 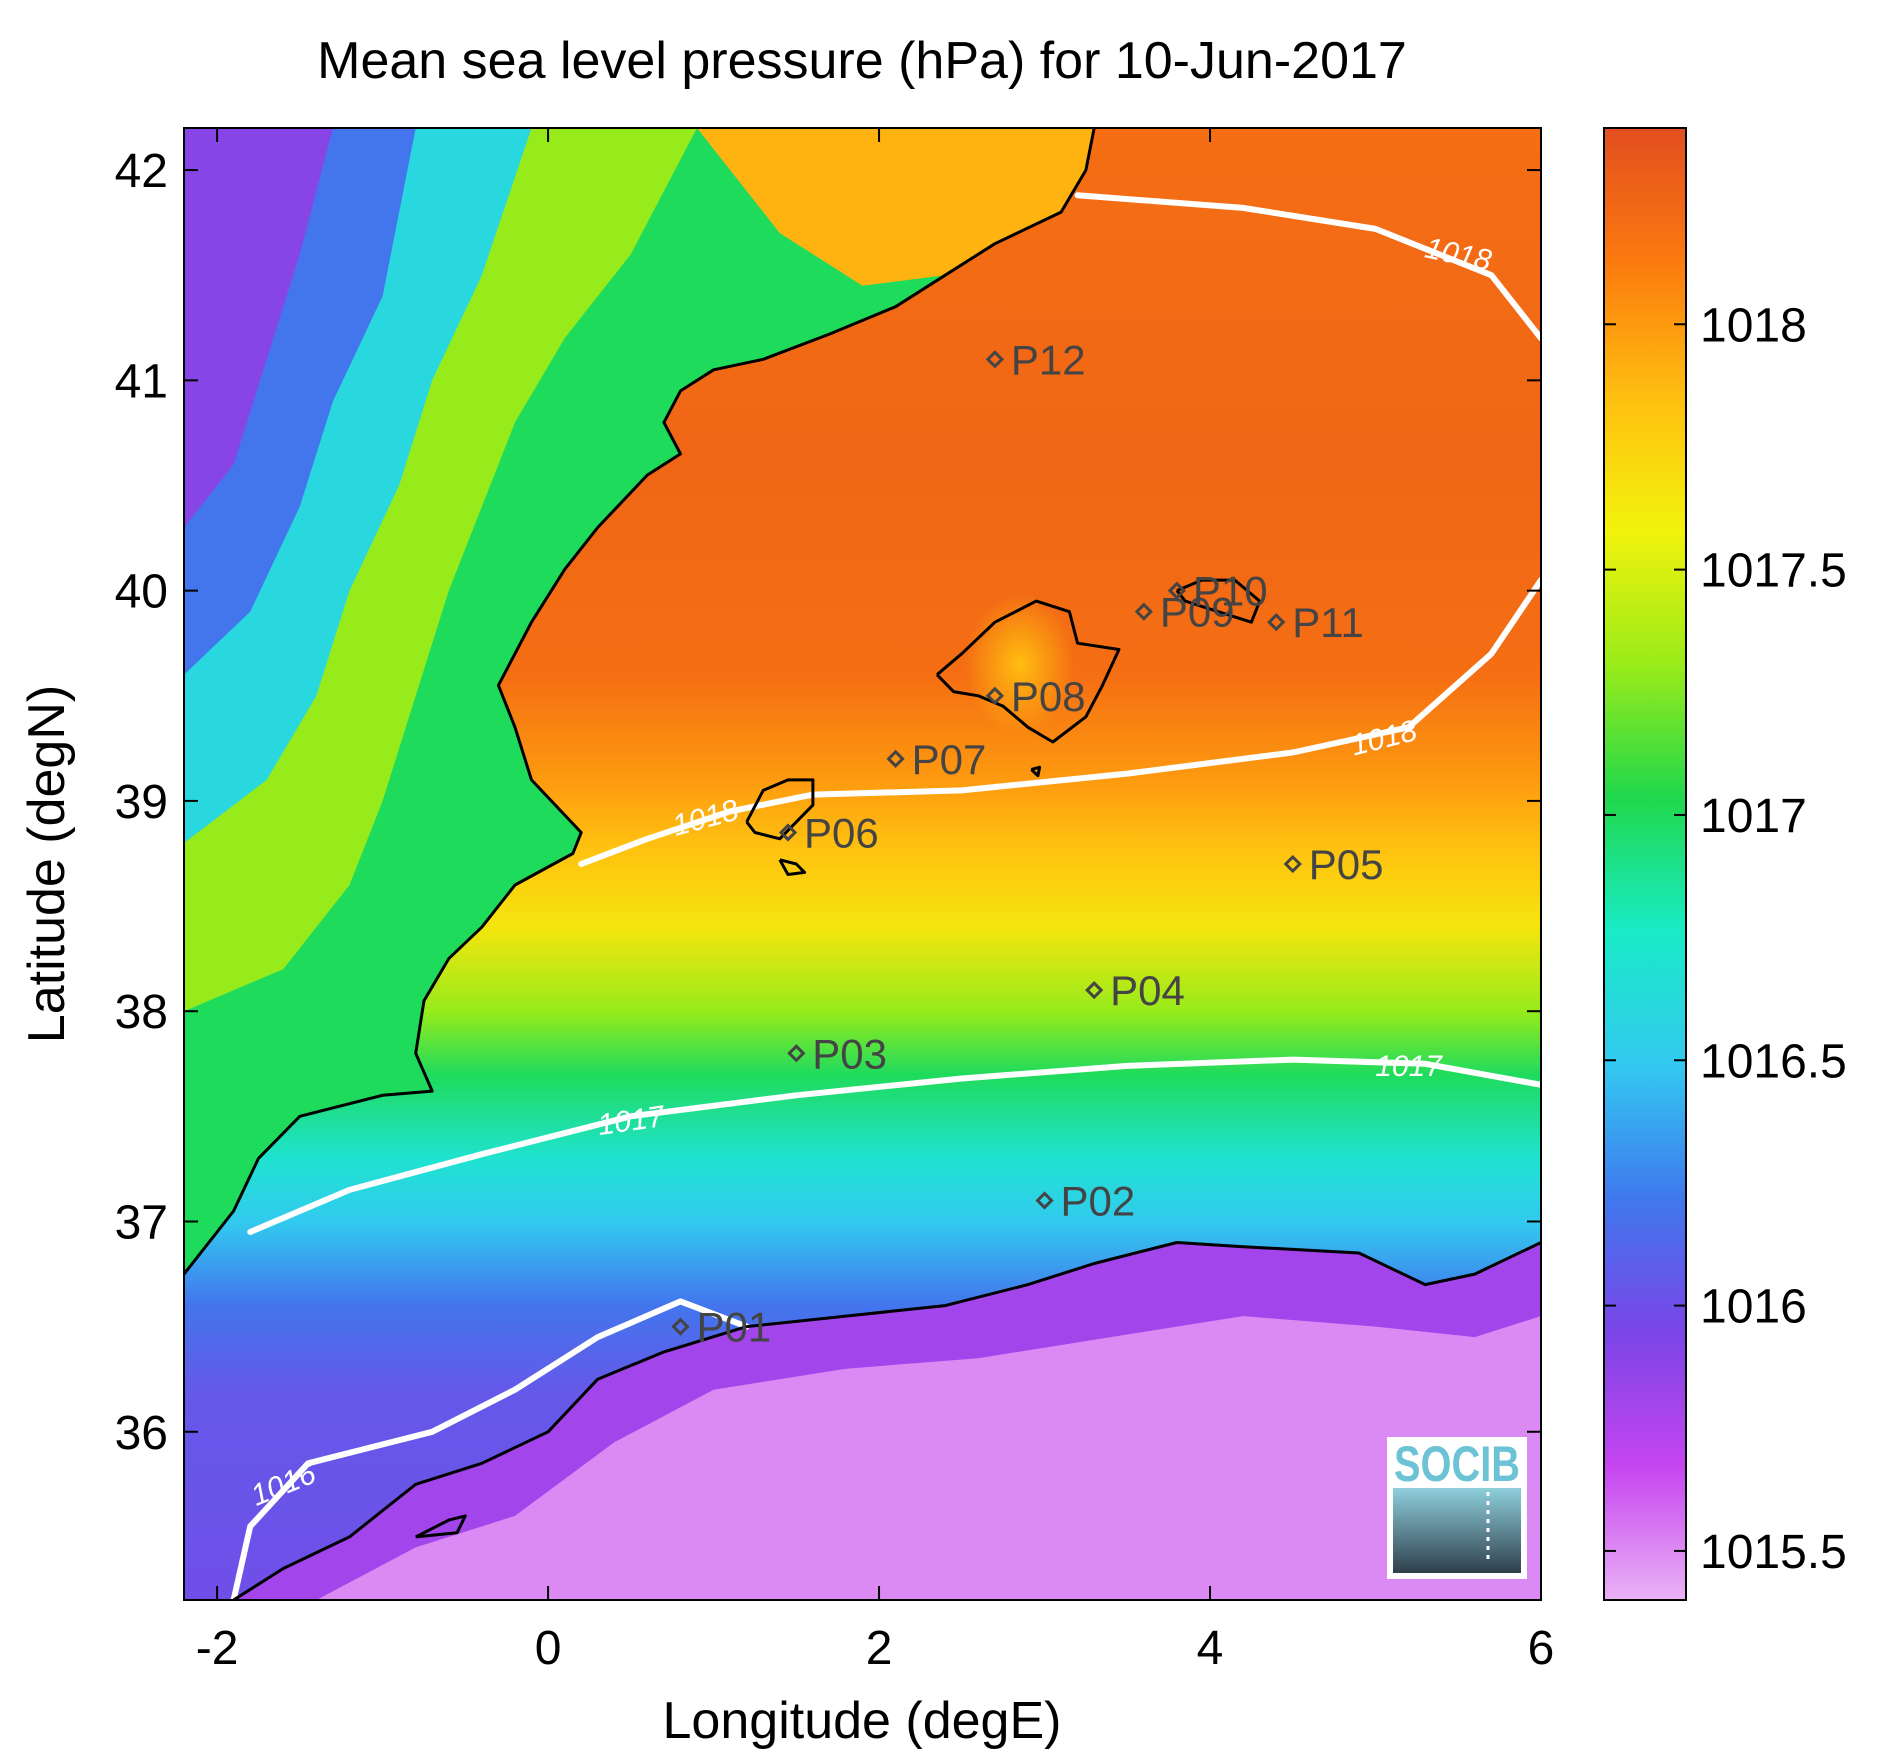 What do you see at coordinates (1048, 696) in the screenshot?
I see `station-label: P08` at bounding box center [1048, 696].